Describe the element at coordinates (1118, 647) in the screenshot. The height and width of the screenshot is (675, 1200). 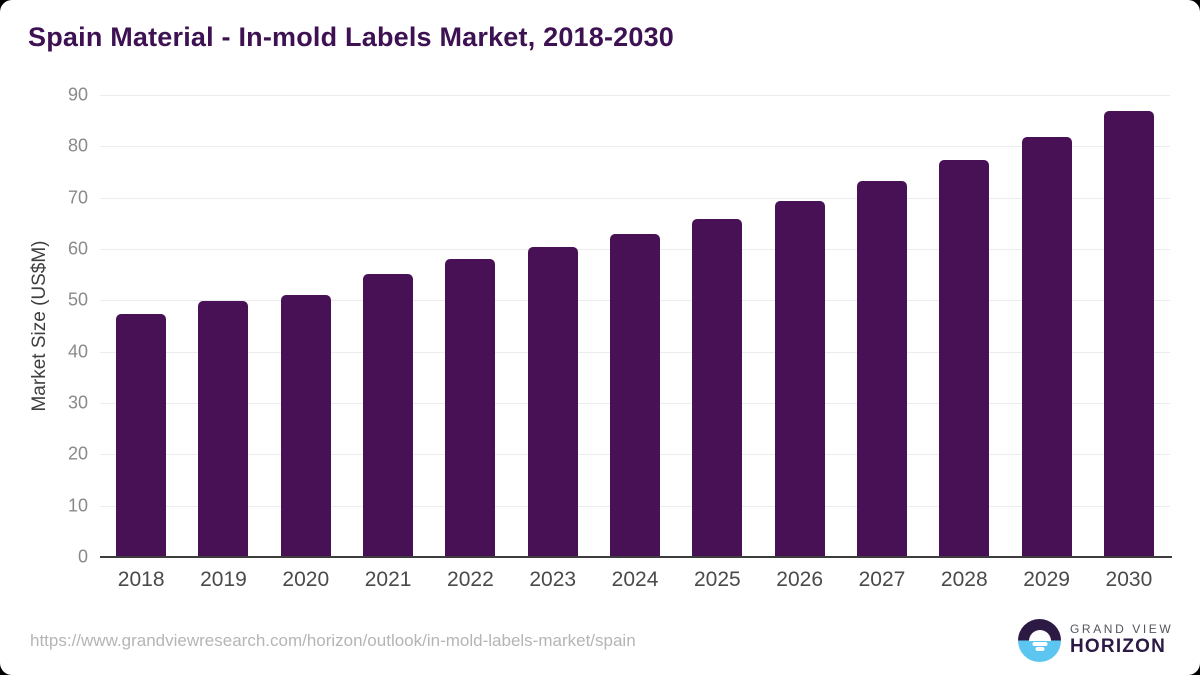
I see `logo-line2: HORIZON` at that location.